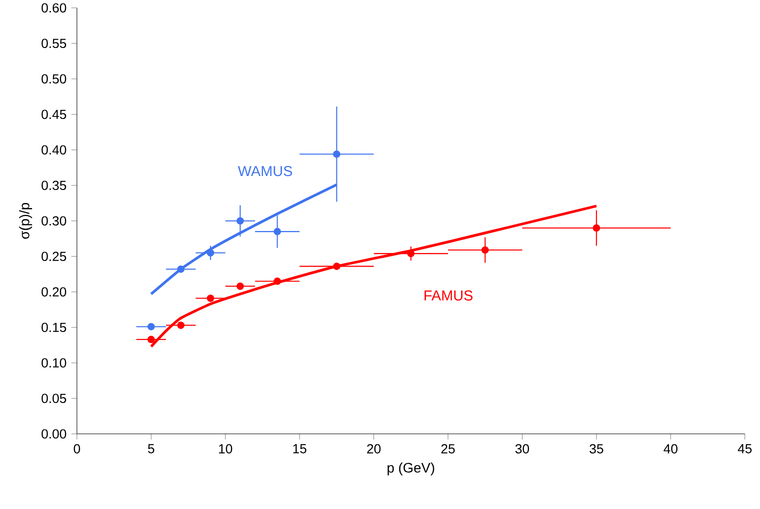  What do you see at coordinates (448, 449) in the screenshot?
I see `x-tick-label: 25` at bounding box center [448, 449].